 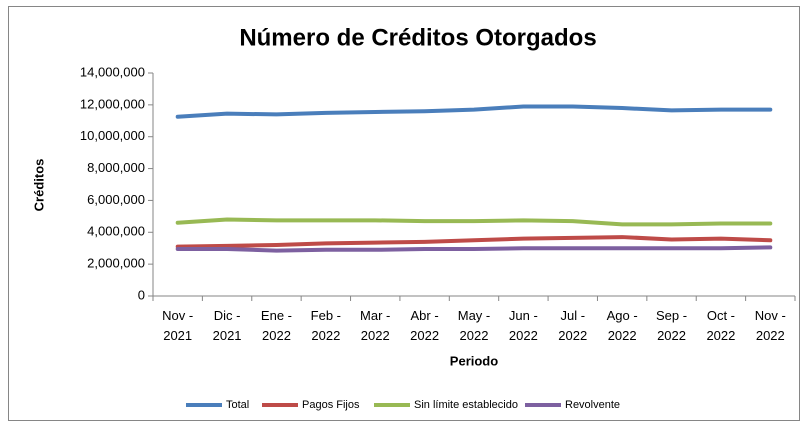 What do you see at coordinates (141, 294) in the screenshot?
I see `y-tick-label: 0` at bounding box center [141, 294].